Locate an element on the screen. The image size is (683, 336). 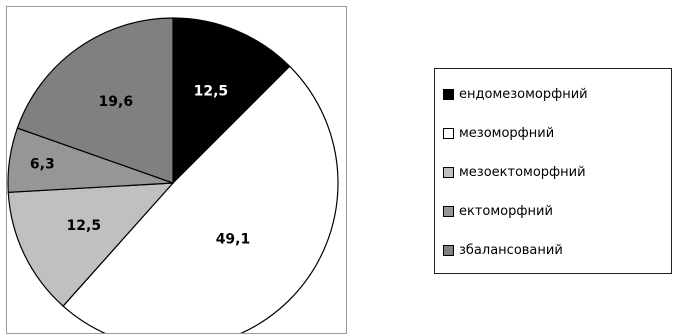
legend-label: збалансований is located at coordinates (511, 250).